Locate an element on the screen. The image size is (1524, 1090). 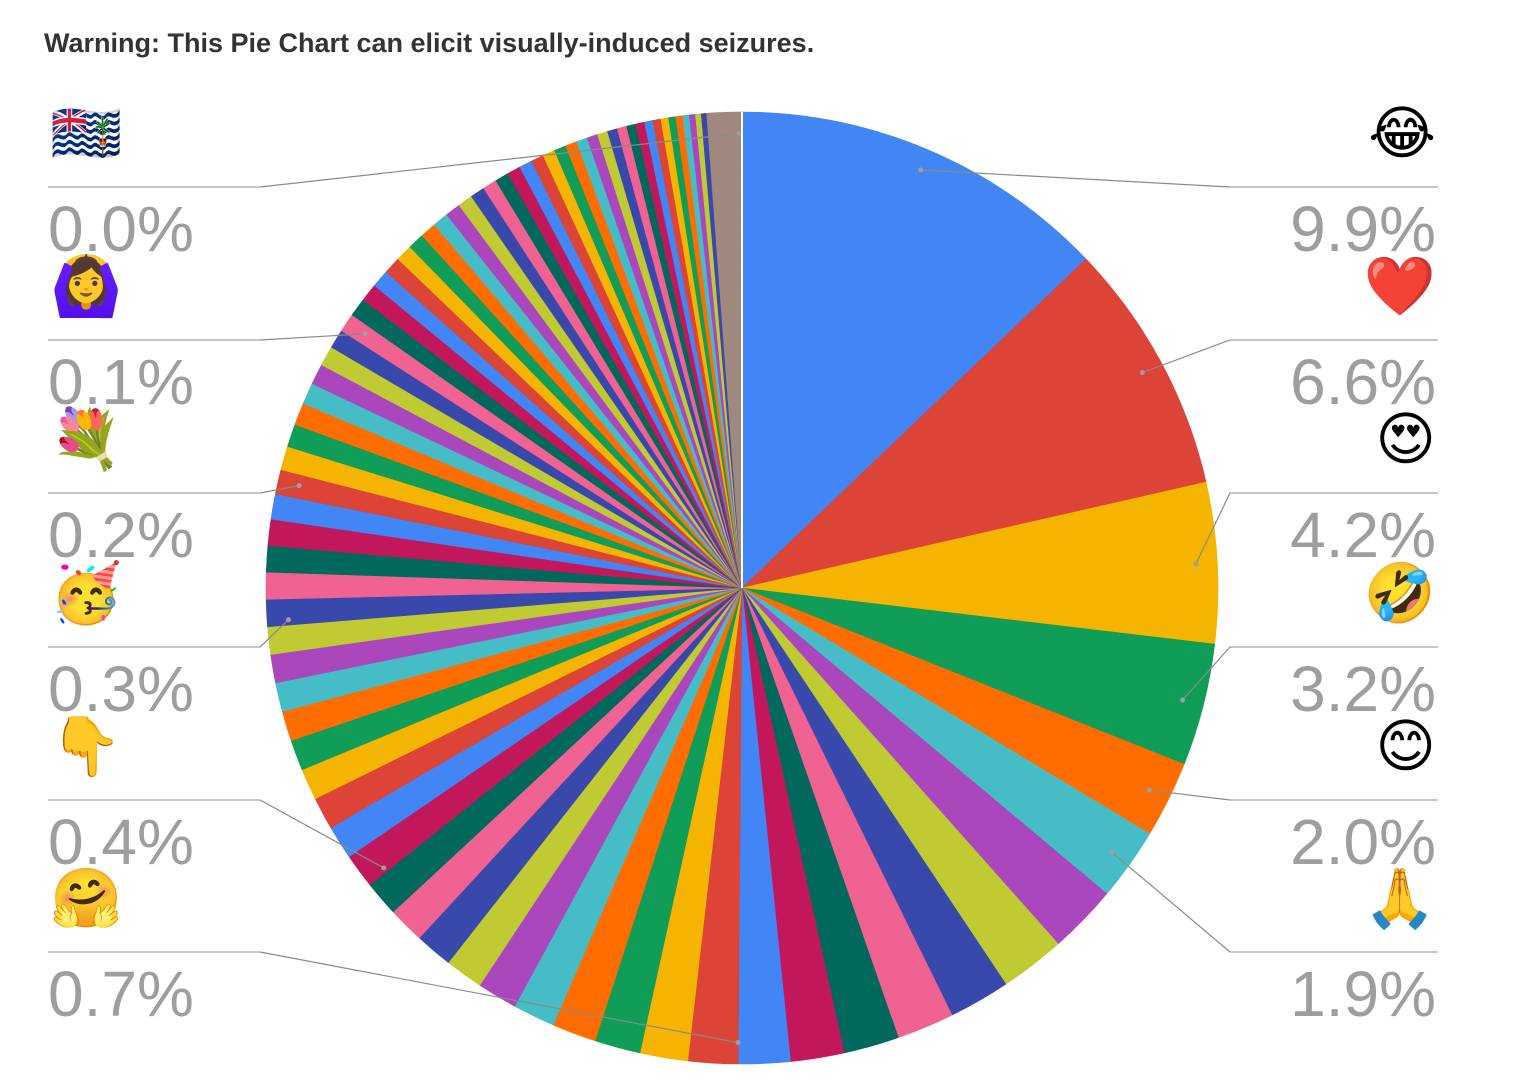
callout-left-1: 🇮🇴 0.0% is located at coordinates (395, 182).